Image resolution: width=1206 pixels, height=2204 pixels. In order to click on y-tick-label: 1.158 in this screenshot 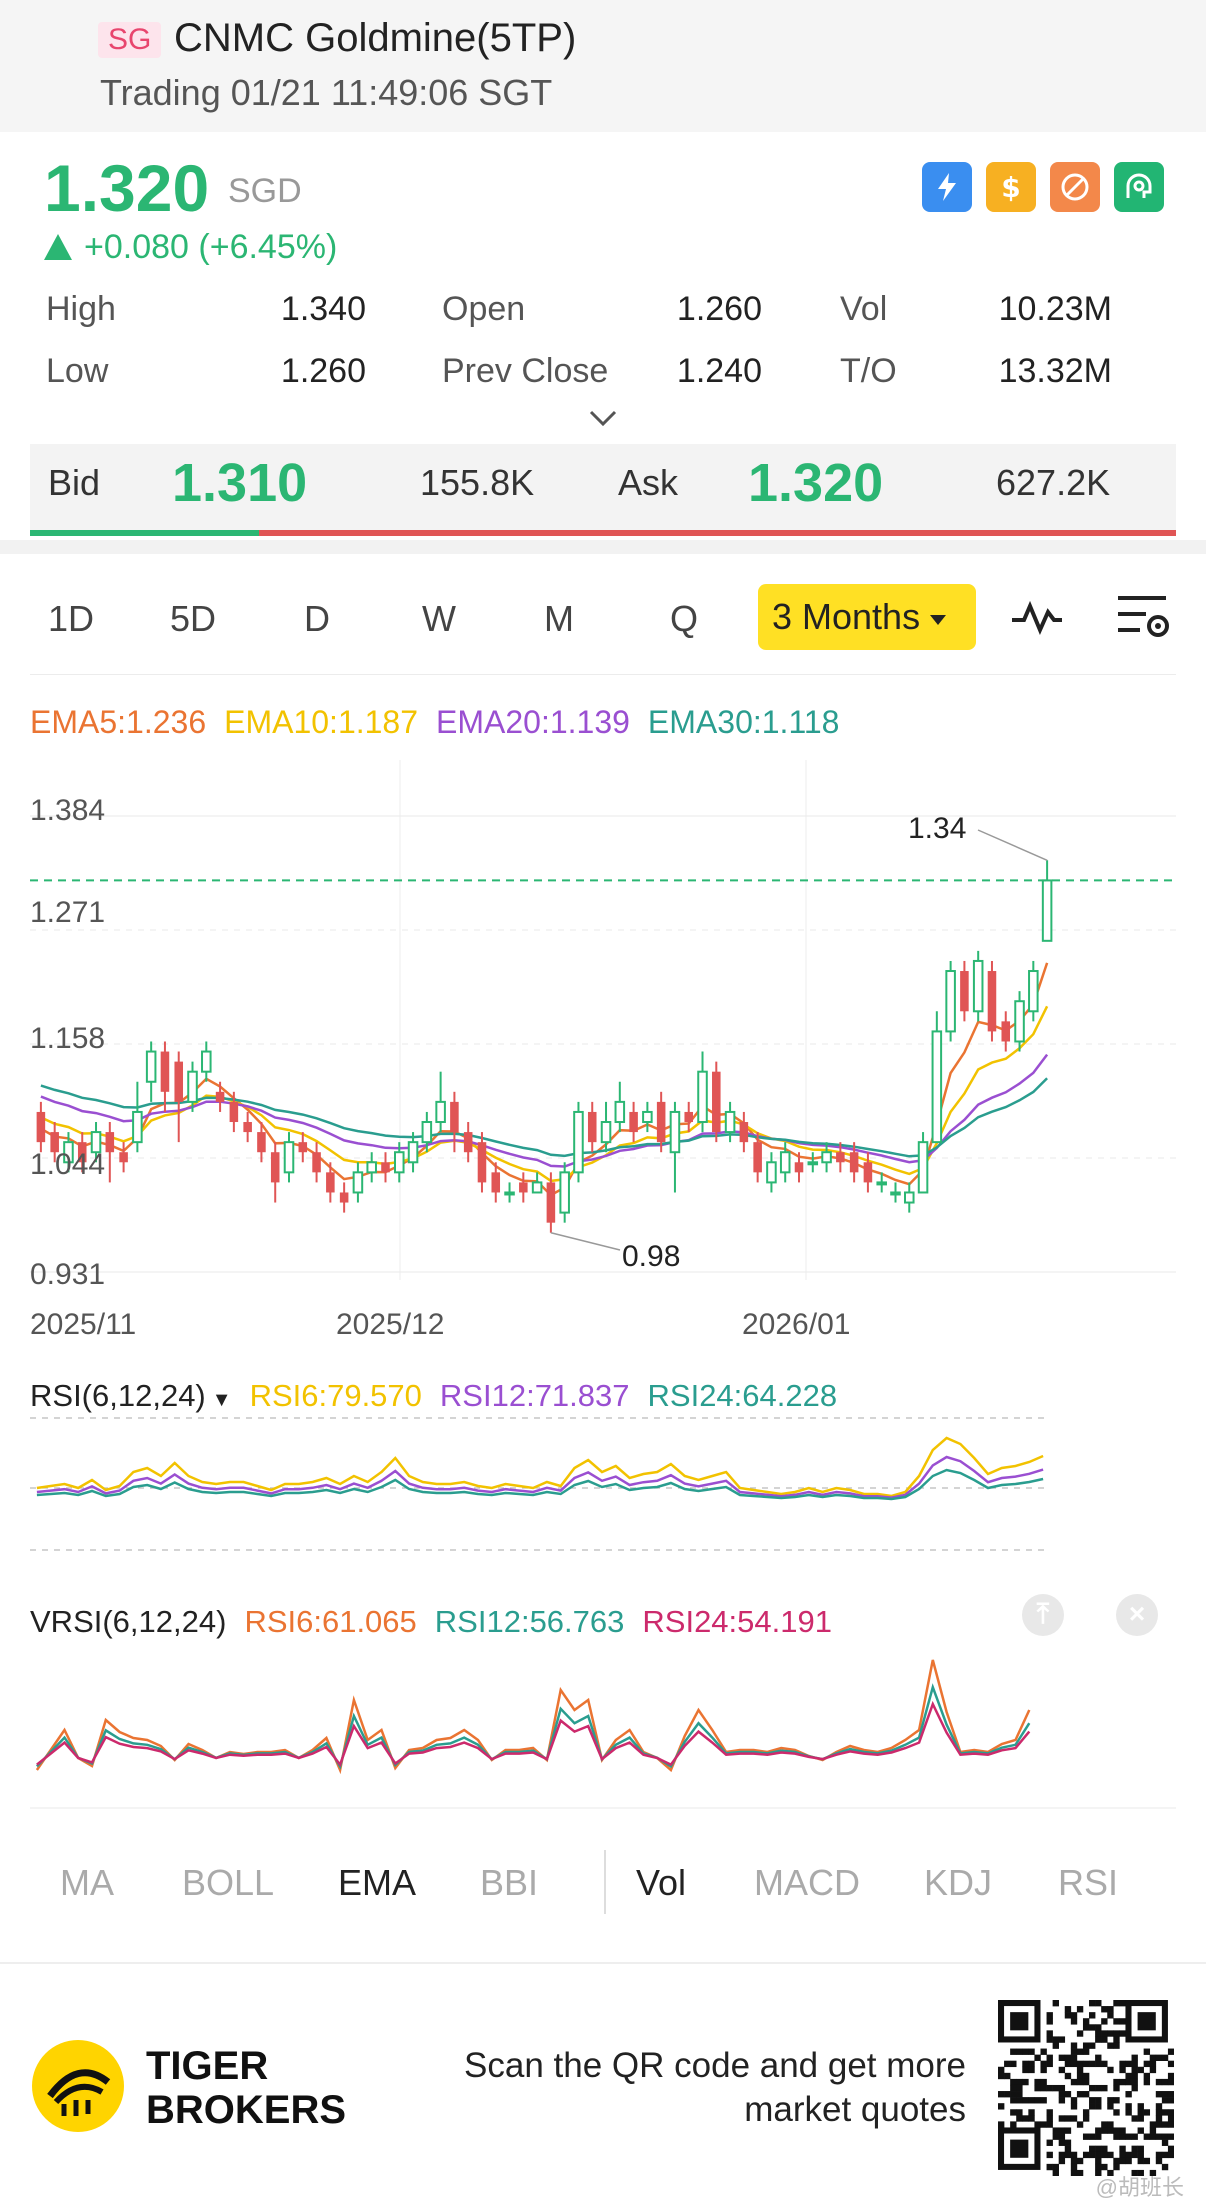, I will do `click(68, 1038)`.